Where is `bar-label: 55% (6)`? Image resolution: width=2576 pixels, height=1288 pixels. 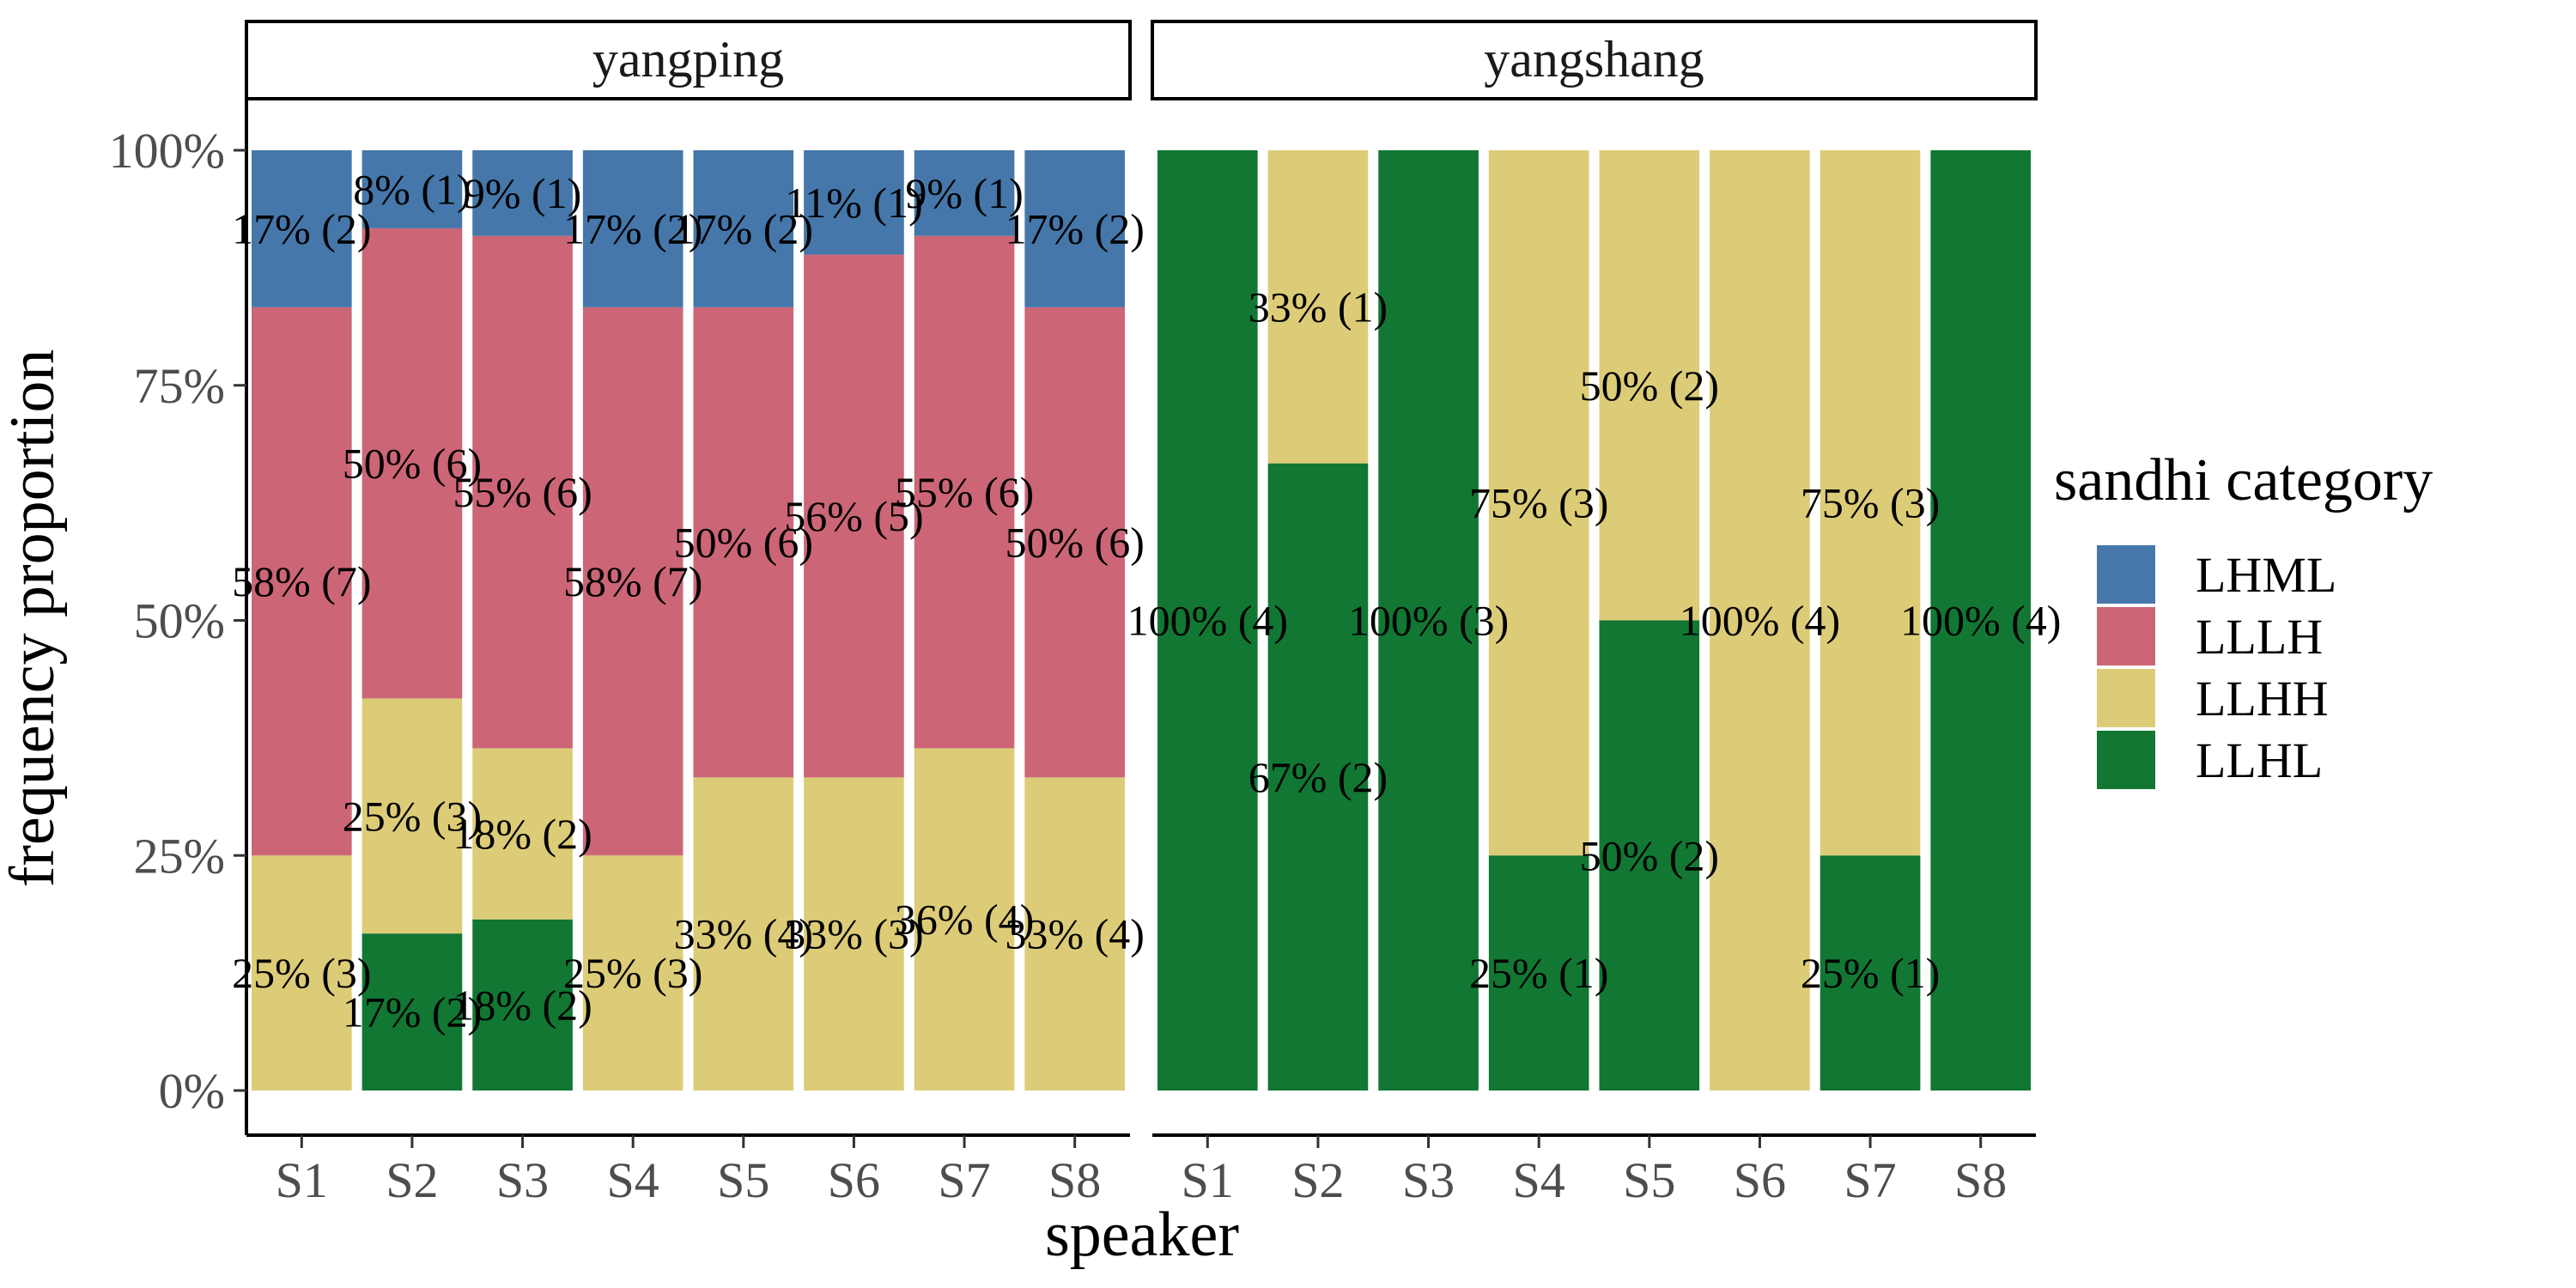 bar-label: 55% (6) is located at coordinates (965, 492).